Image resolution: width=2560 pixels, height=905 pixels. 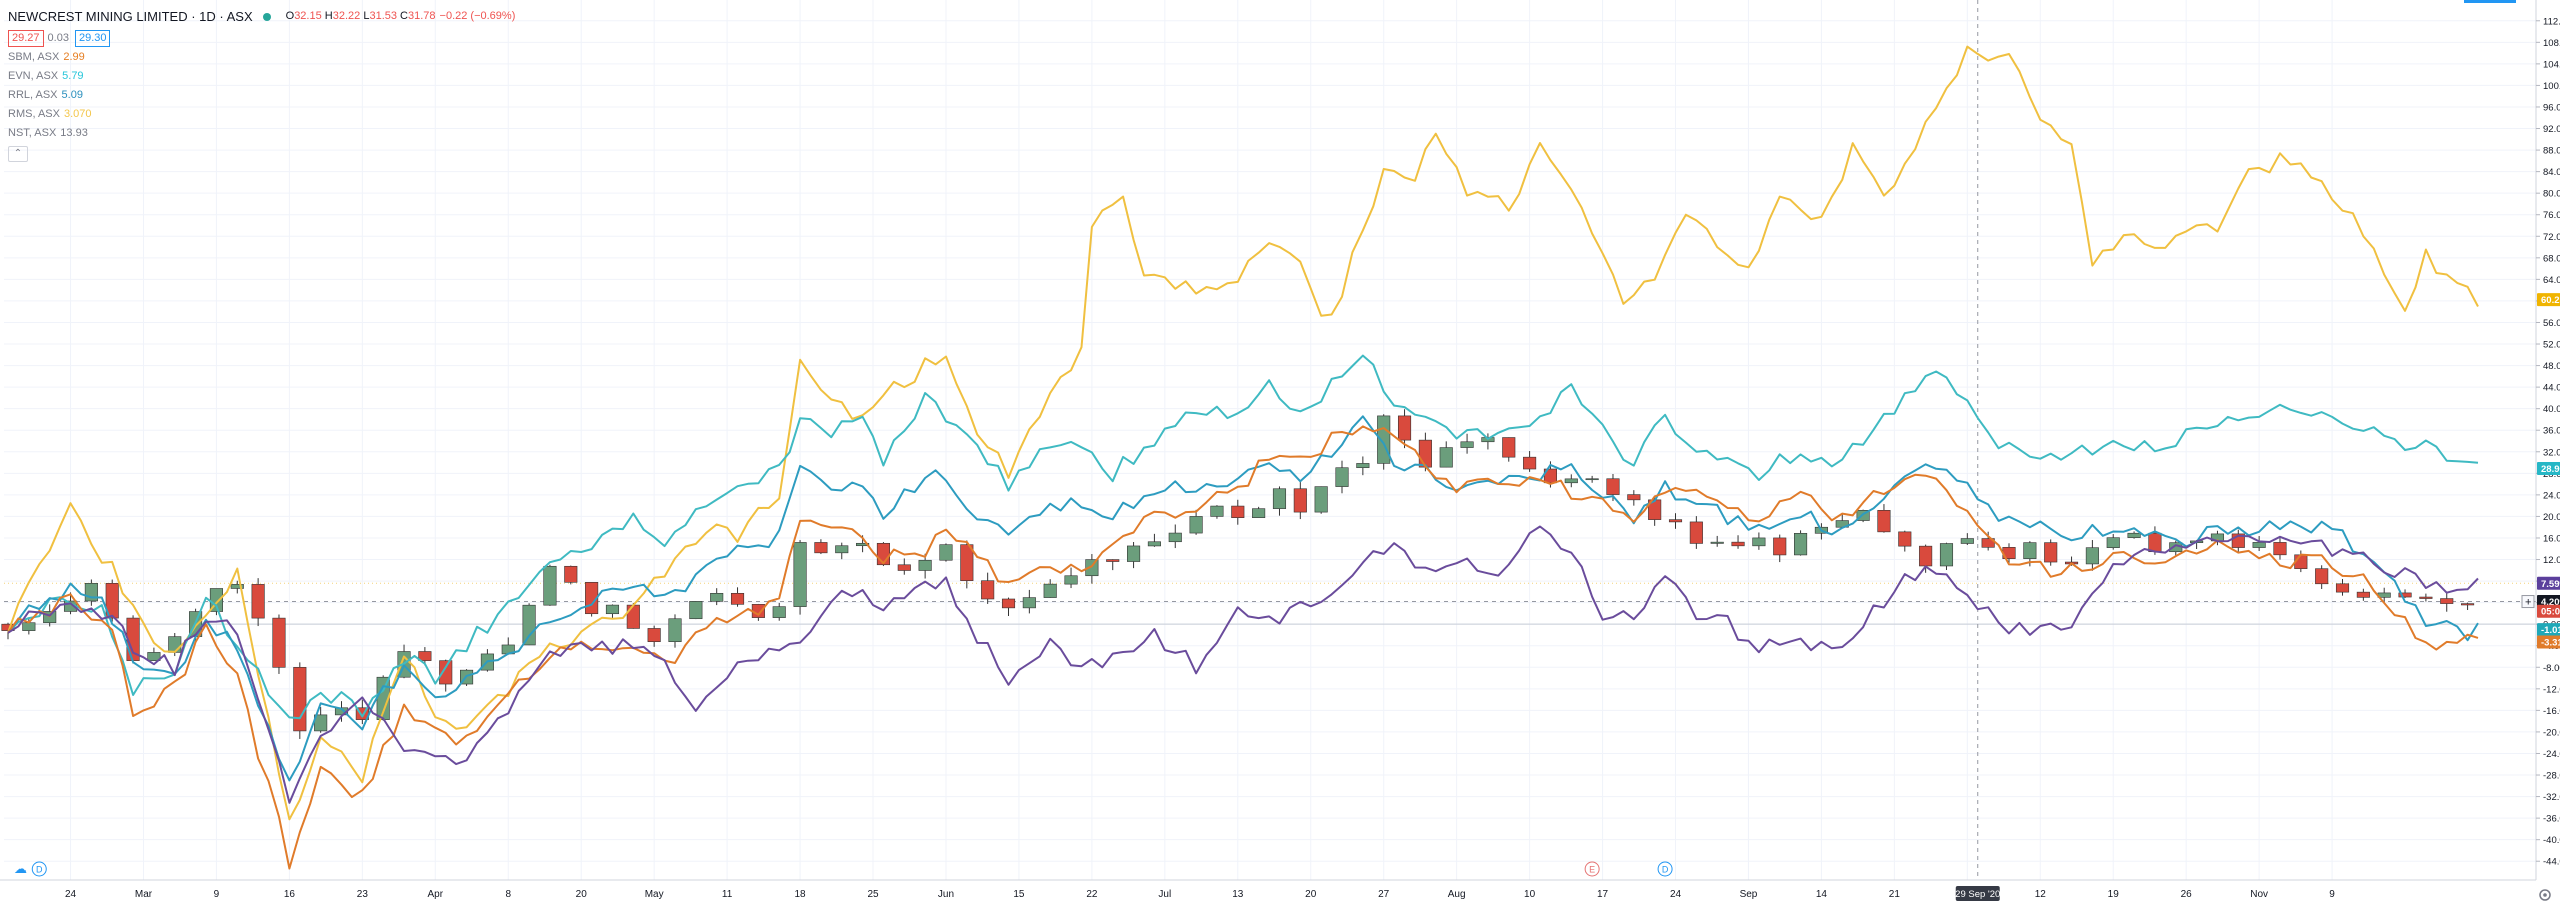 What do you see at coordinates (2551, 819) in the screenshot?
I see `y-tick-label: -36.00%` at bounding box center [2551, 819].